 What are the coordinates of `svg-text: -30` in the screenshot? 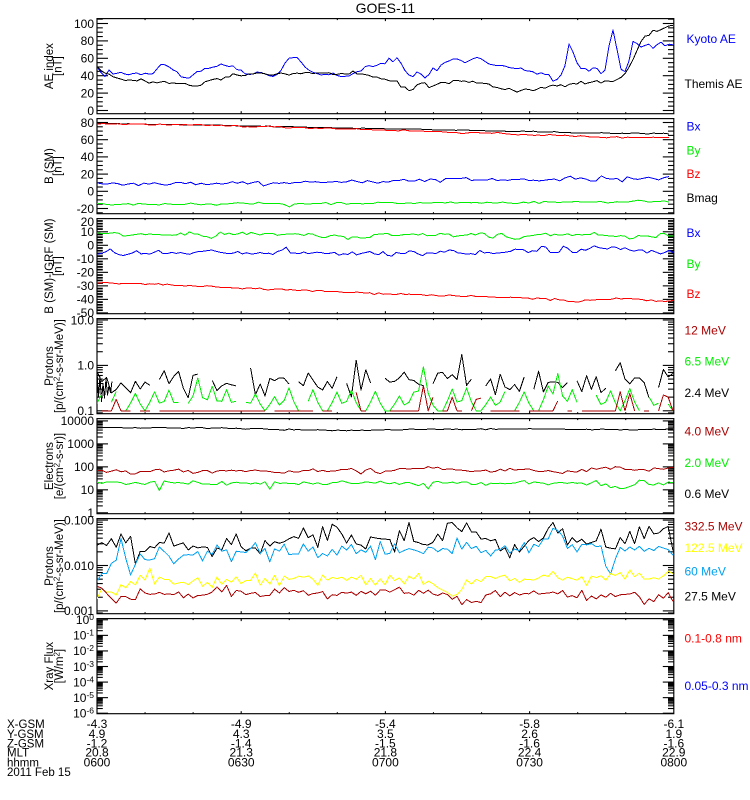 It's located at (86, 286).